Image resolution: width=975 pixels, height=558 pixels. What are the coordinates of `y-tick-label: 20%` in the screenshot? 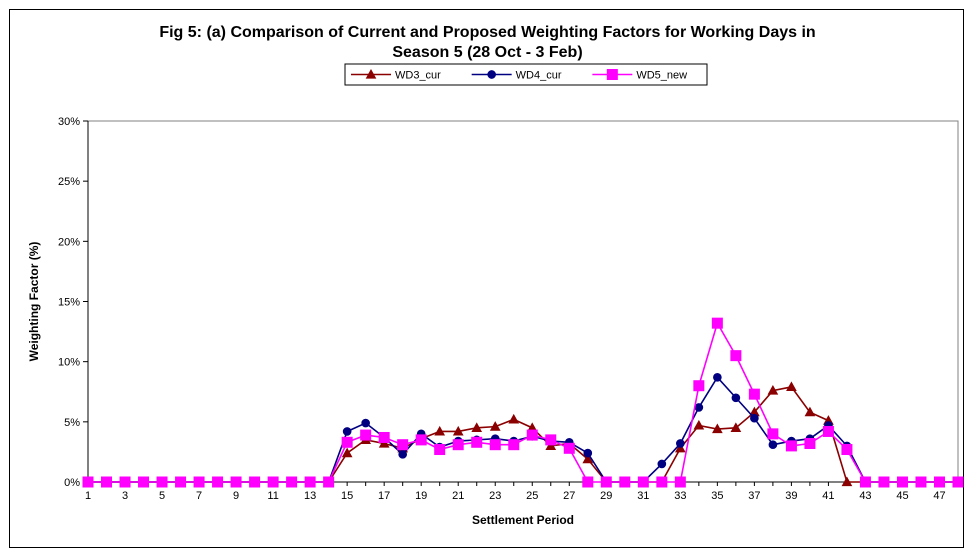 It's located at (69, 242).